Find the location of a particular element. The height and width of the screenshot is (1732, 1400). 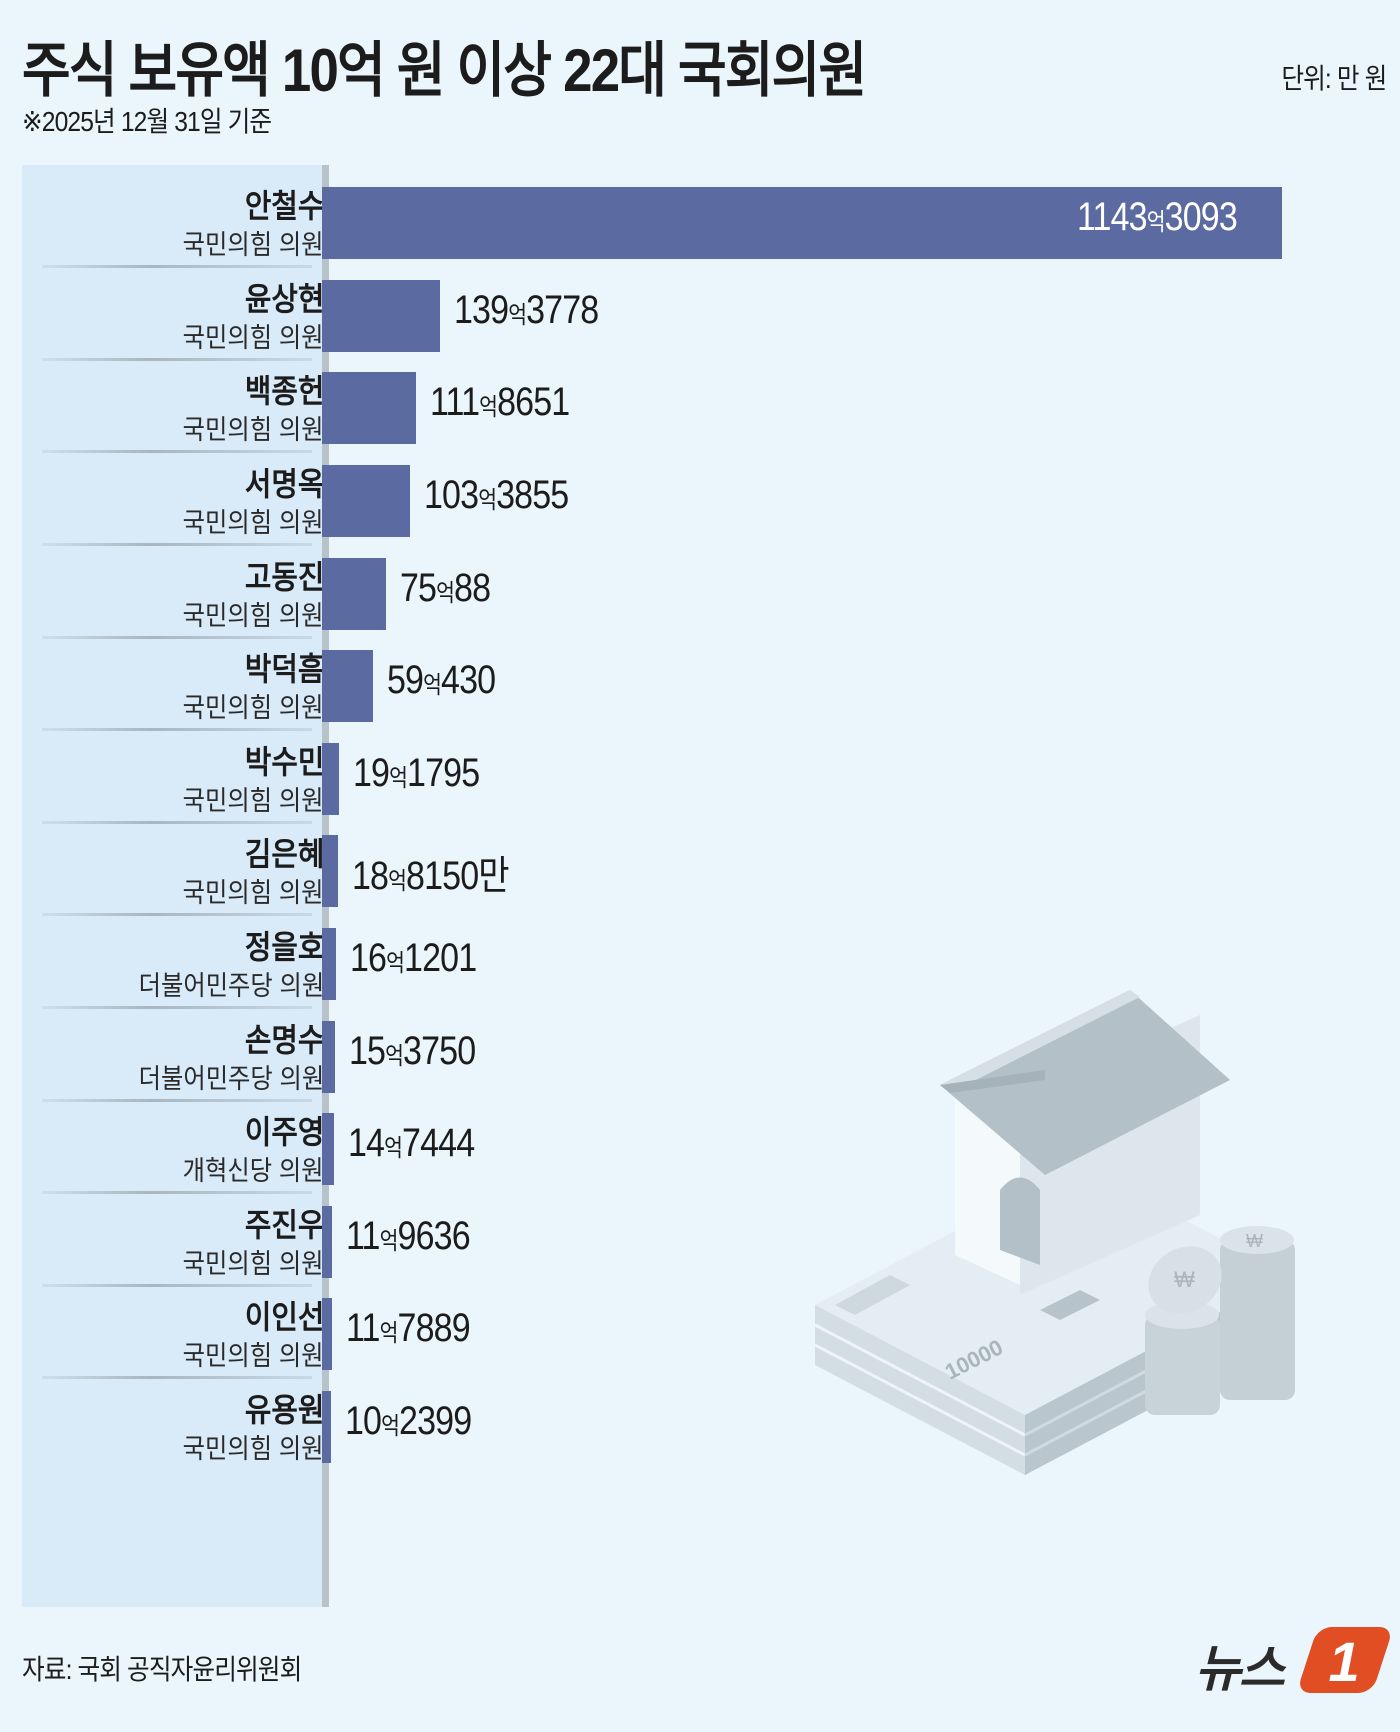

value-label: 139억3778 is located at coordinates (526, 310).